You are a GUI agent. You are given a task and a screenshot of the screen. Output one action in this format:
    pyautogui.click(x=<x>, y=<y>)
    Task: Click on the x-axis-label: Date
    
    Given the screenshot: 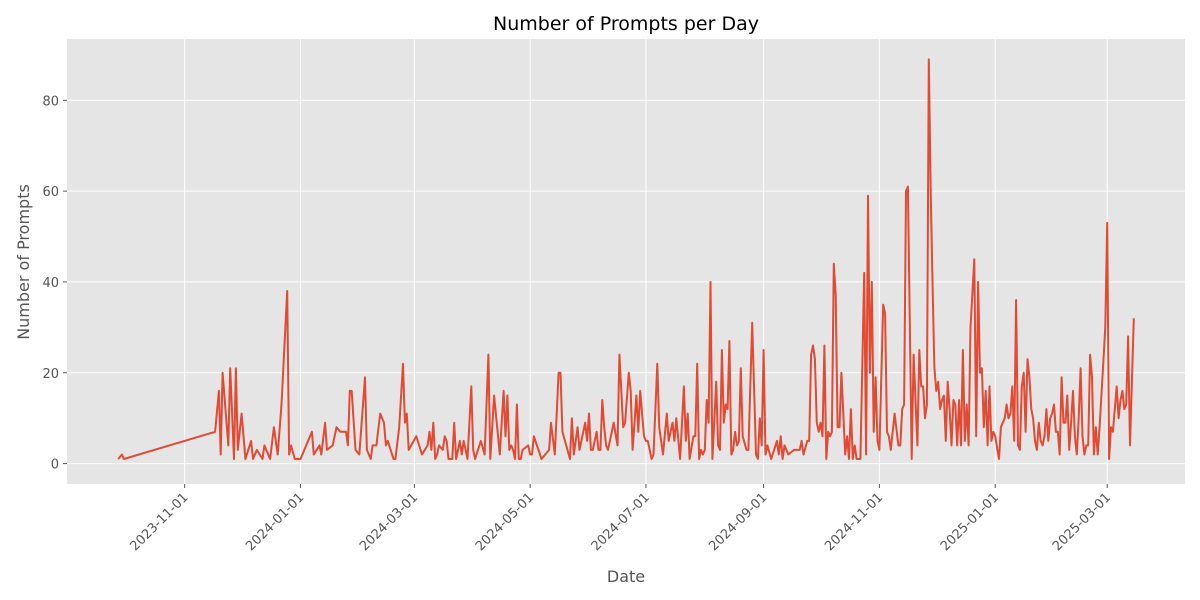 What is the action you would take?
    pyautogui.click(x=626, y=576)
    